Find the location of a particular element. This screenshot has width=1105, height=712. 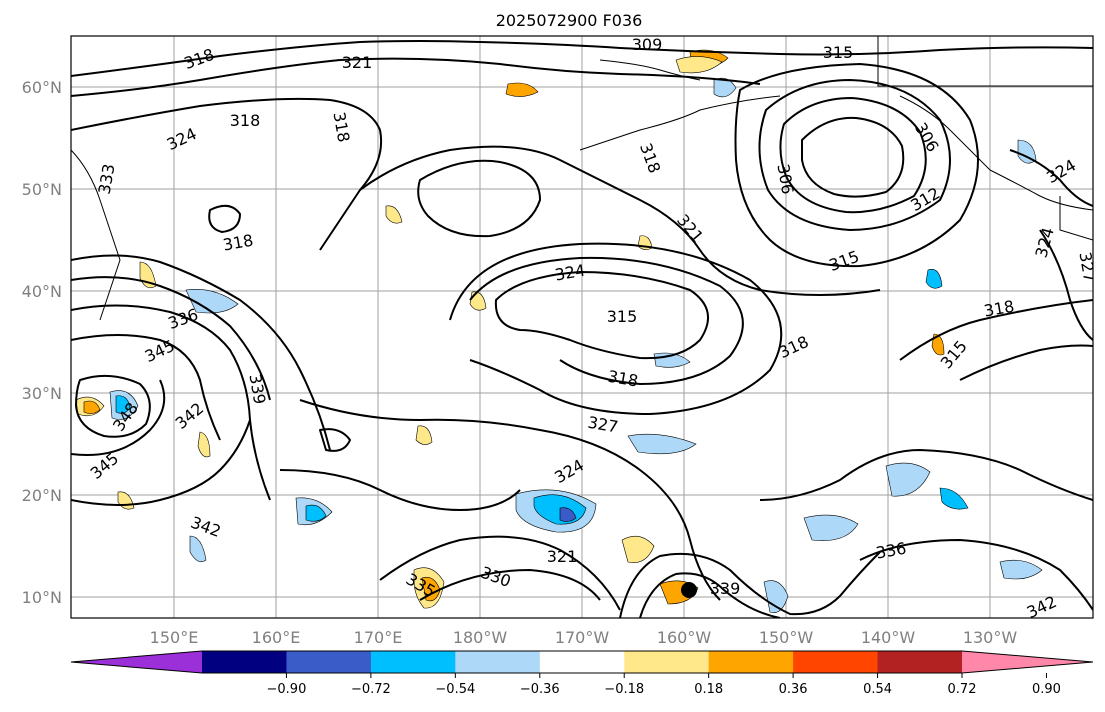

lon-label: 170°E is located at coordinates (378, 637).